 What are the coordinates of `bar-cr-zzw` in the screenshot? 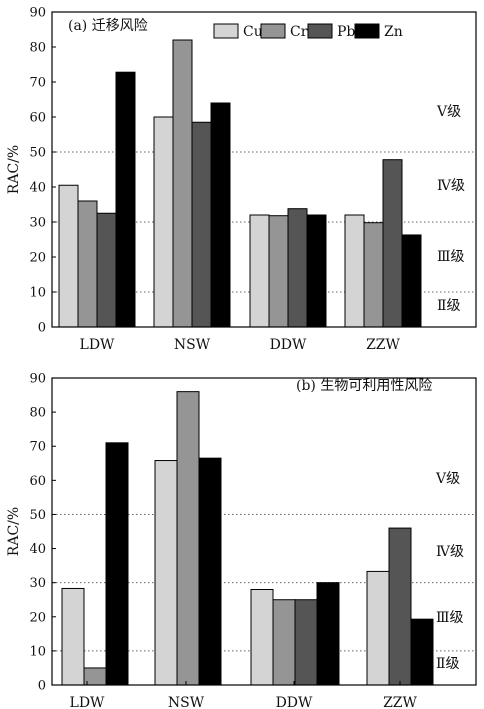 It's located at (373, 275).